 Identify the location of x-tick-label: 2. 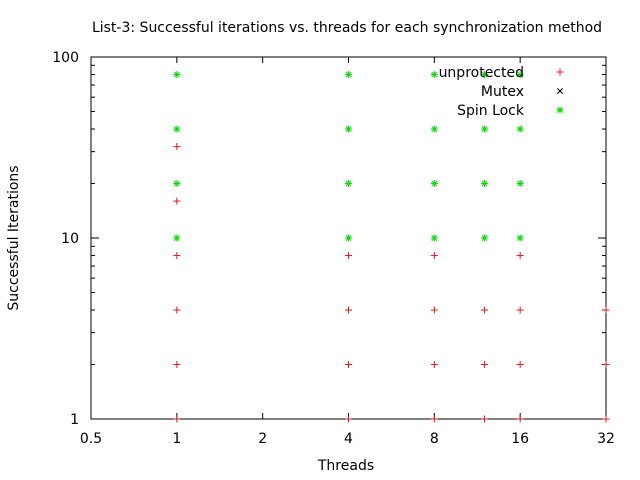
(262, 439).